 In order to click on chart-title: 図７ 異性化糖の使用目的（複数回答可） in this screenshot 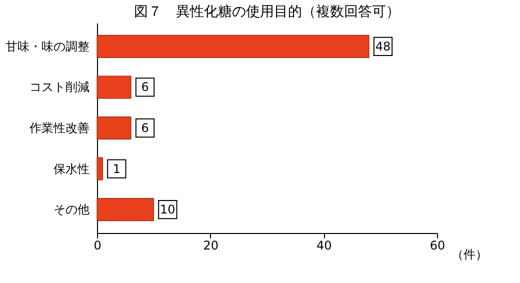, I will do `click(267, 12)`.